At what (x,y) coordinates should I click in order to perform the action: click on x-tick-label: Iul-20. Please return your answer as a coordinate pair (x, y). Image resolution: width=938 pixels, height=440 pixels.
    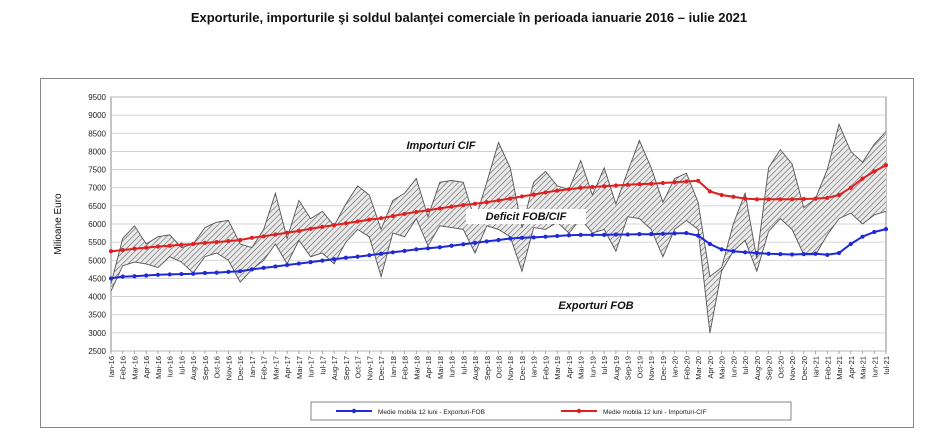
    Looking at the image, I should click on (745, 365).